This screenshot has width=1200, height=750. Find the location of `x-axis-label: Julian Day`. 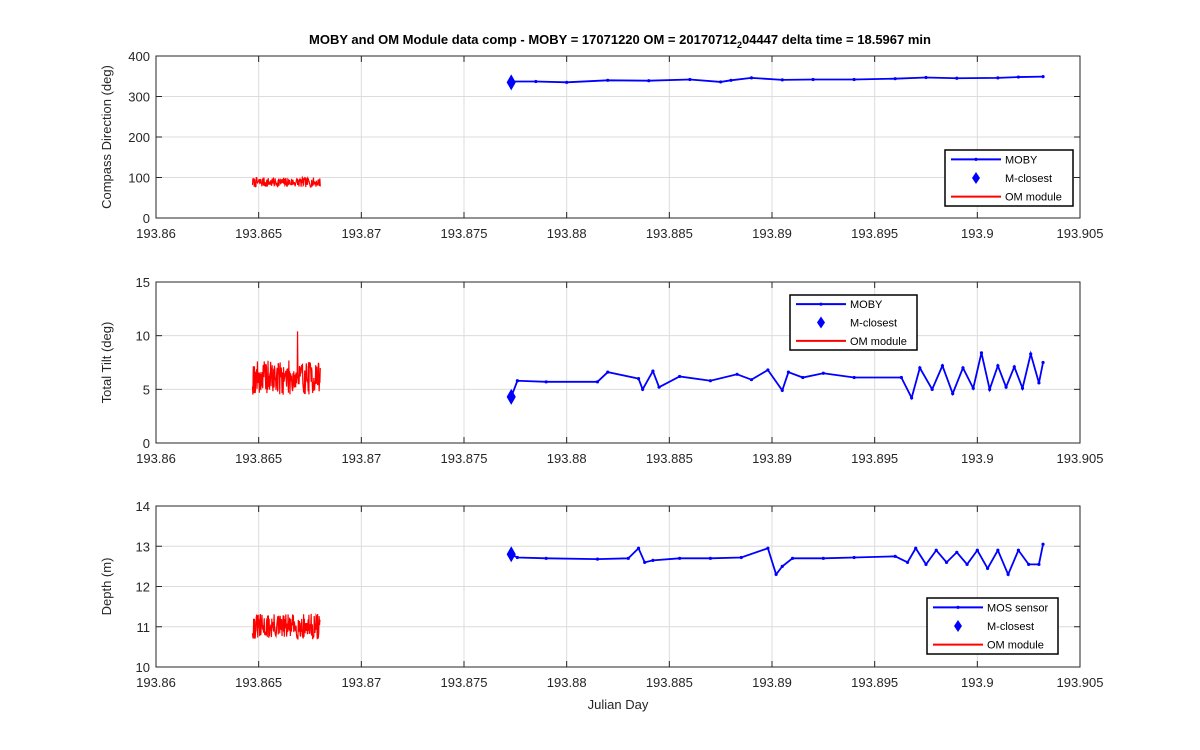

x-axis-label: Julian Day is located at coordinates (618, 704).